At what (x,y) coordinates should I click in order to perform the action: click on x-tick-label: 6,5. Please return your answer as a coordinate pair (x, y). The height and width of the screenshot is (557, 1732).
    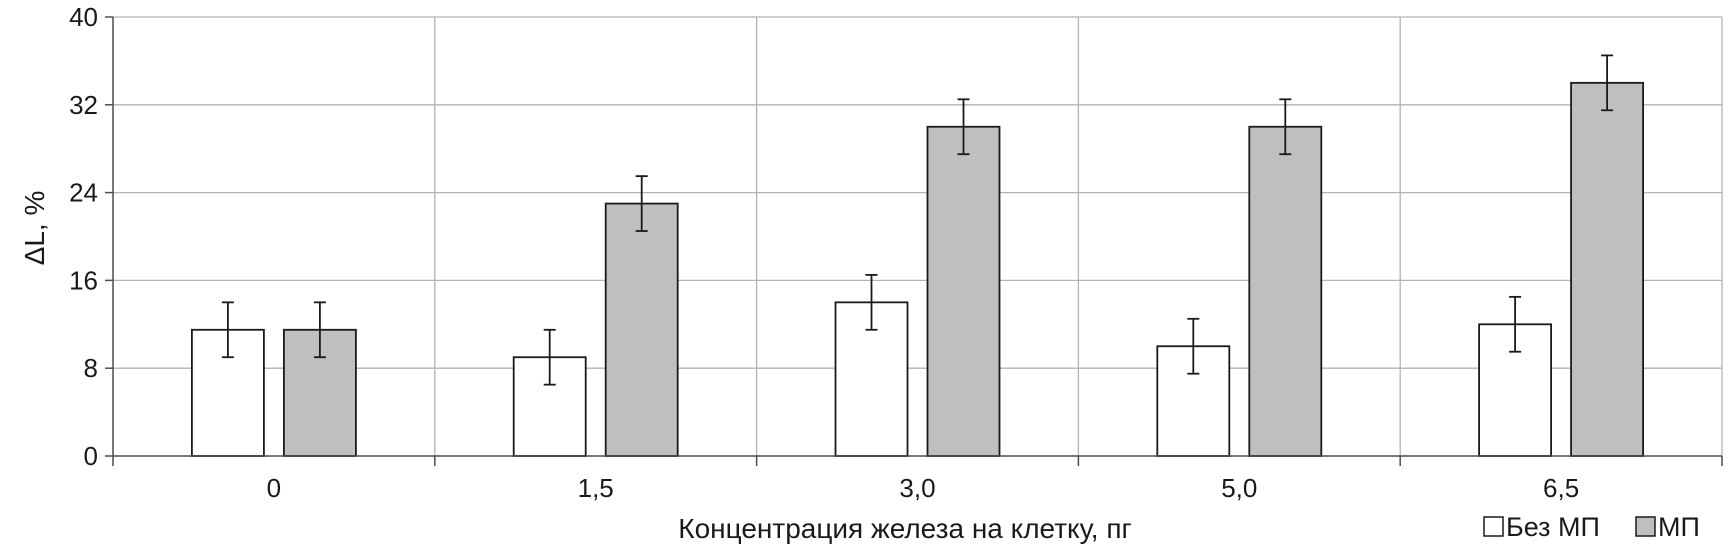
    Looking at the image, I should click on (1561, 488).